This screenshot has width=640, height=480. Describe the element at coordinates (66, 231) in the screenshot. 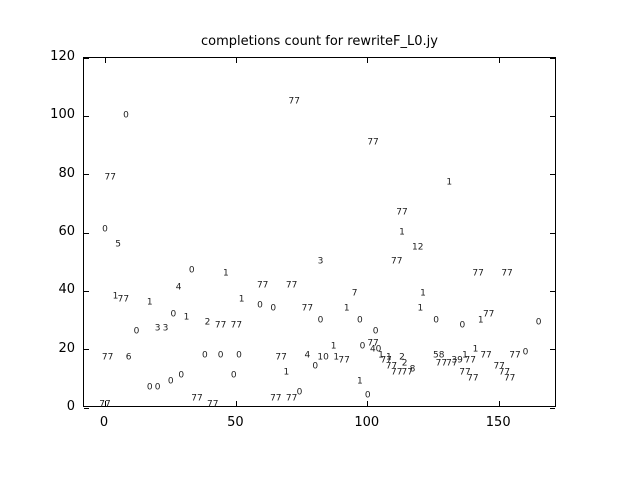

I see `y-axis-tick-label: 60` at that location.